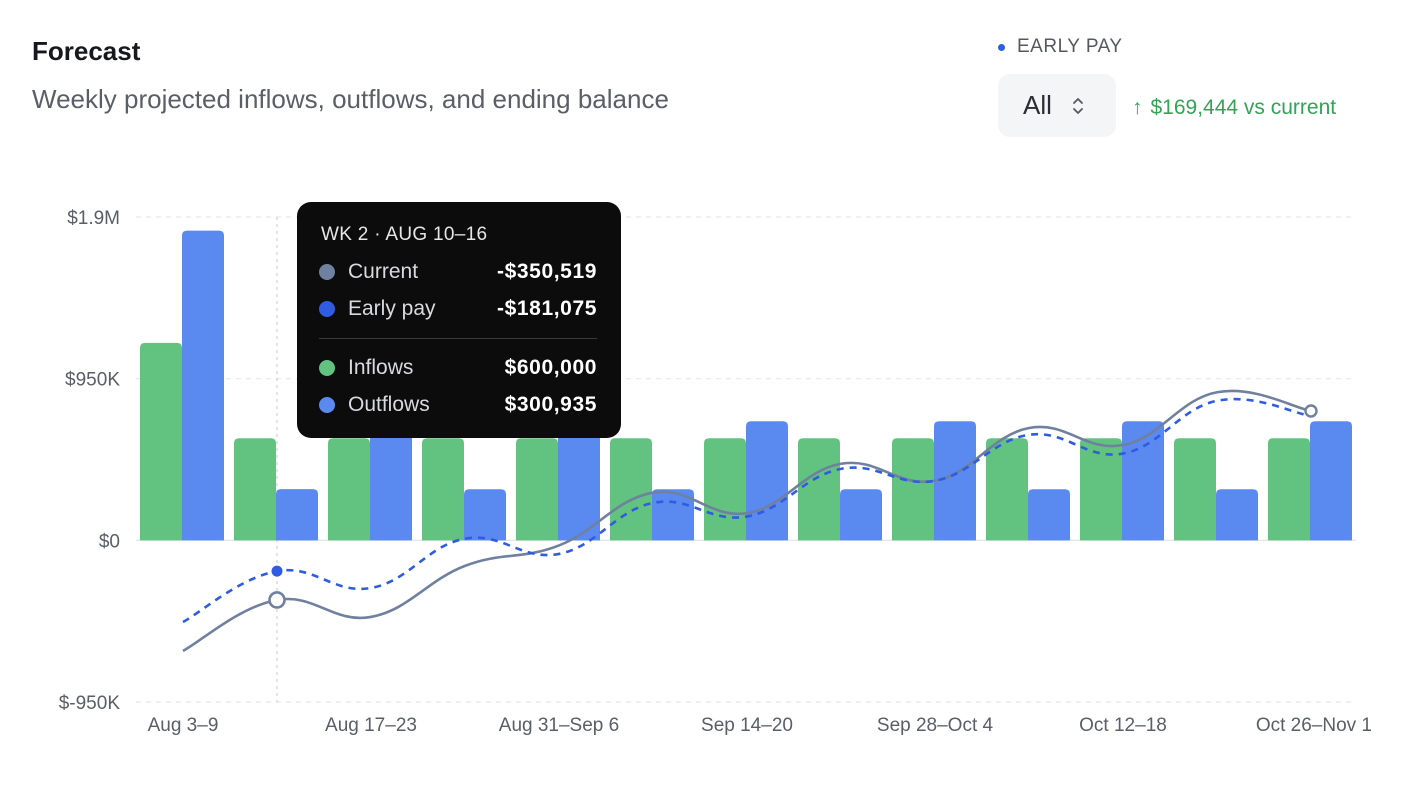 This screenshot has height=786, width=1406. Describe the element at coordinates (389, 404) in the screenshot. I see `tooltip-row-label: Outflows` at that location.